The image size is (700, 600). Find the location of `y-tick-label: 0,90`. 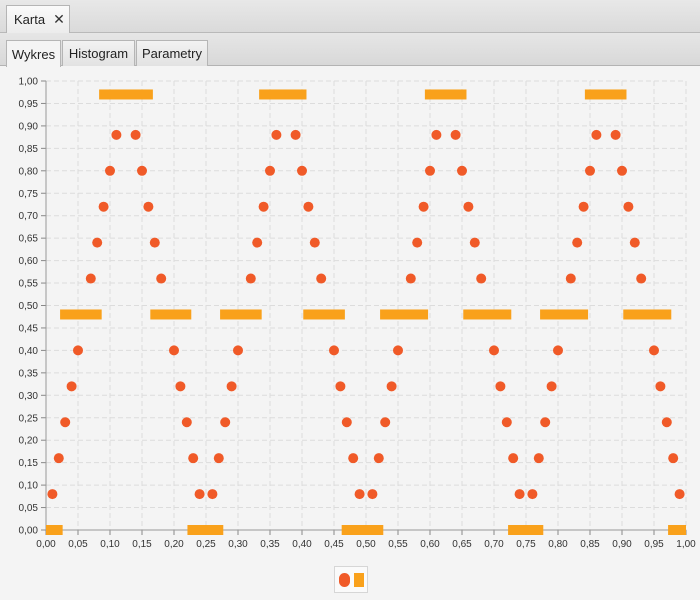

y-tick-label: 0,90 is located at coordinates (29, 126).